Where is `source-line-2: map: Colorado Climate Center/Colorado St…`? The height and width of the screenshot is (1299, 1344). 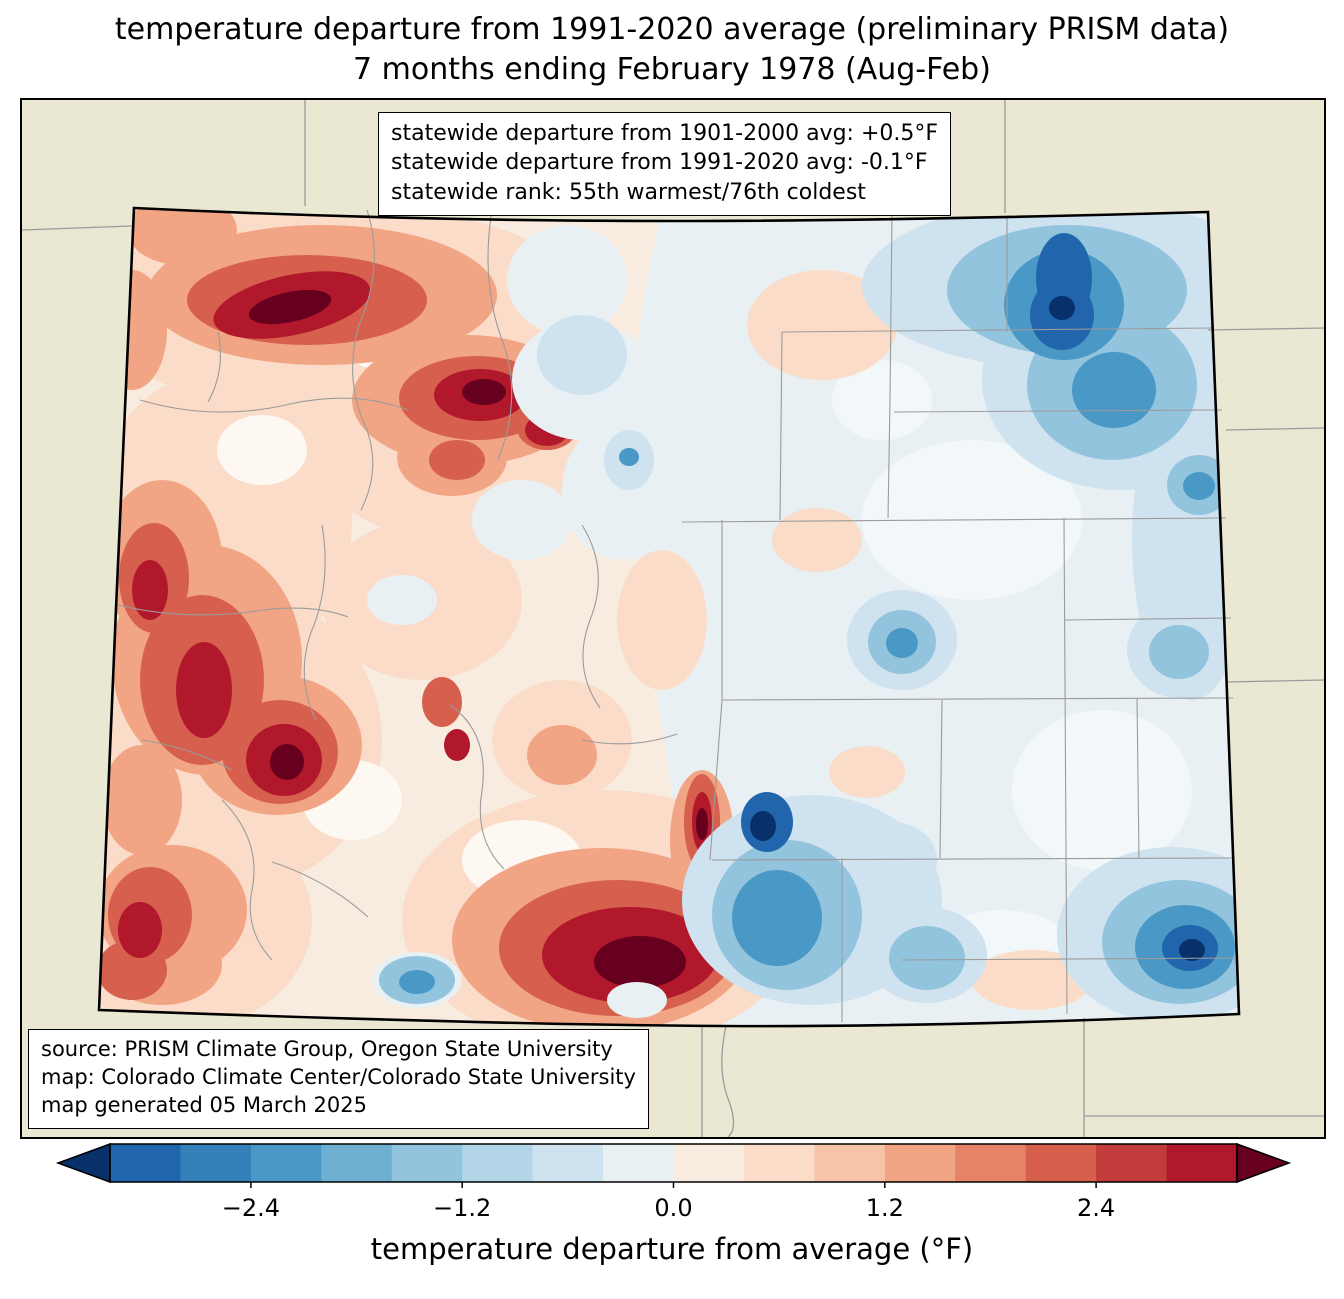 source-line-2: map: Colorado Climate Center/Colorado St… is located at coordinates (338, 1077).